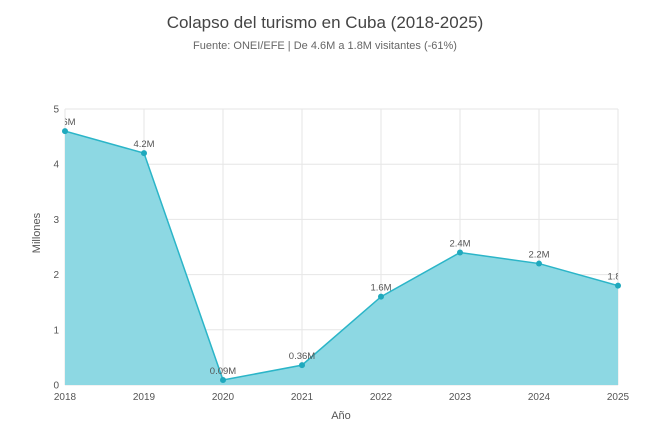 This screenshot has width=650, height=433. Describe the element at coordinates (56, 110) in the screenshot. I see `y-tick-label: 5` at that location.